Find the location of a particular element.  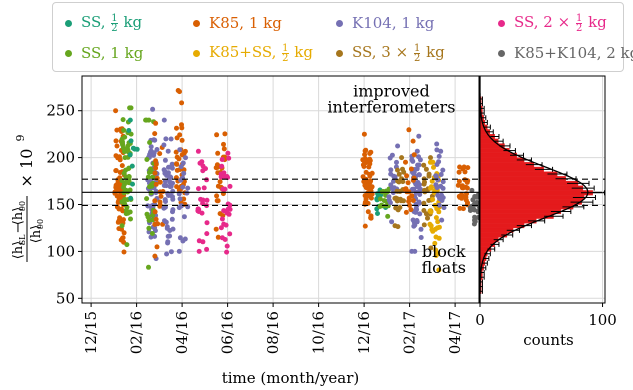

y-tick-label: 250 is located at coordinates (60, 111).